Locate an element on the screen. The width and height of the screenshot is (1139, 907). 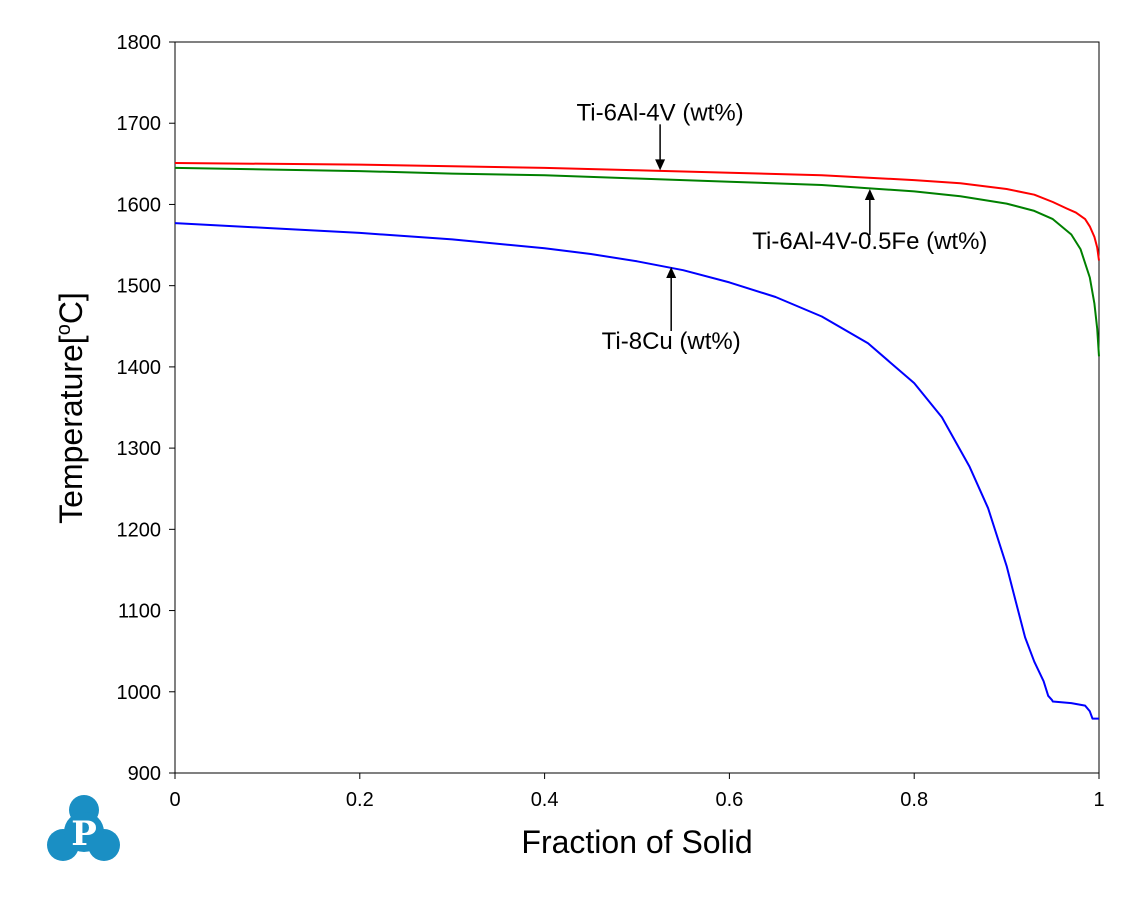
annotation-arrow-2-head is located at coordinates (869, 195).